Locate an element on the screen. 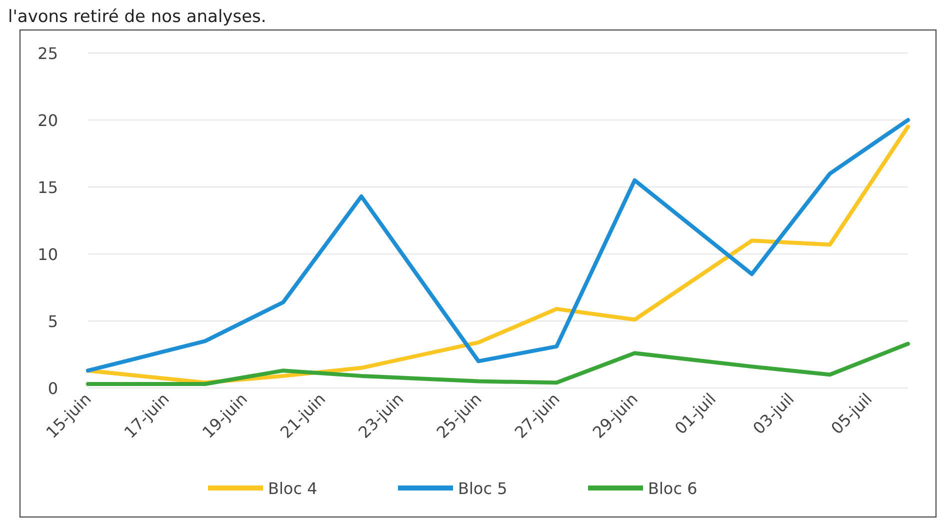 This screenshot has height=529, width=948. legend-label: Bloc 6 is located at coordinates (673, 488).